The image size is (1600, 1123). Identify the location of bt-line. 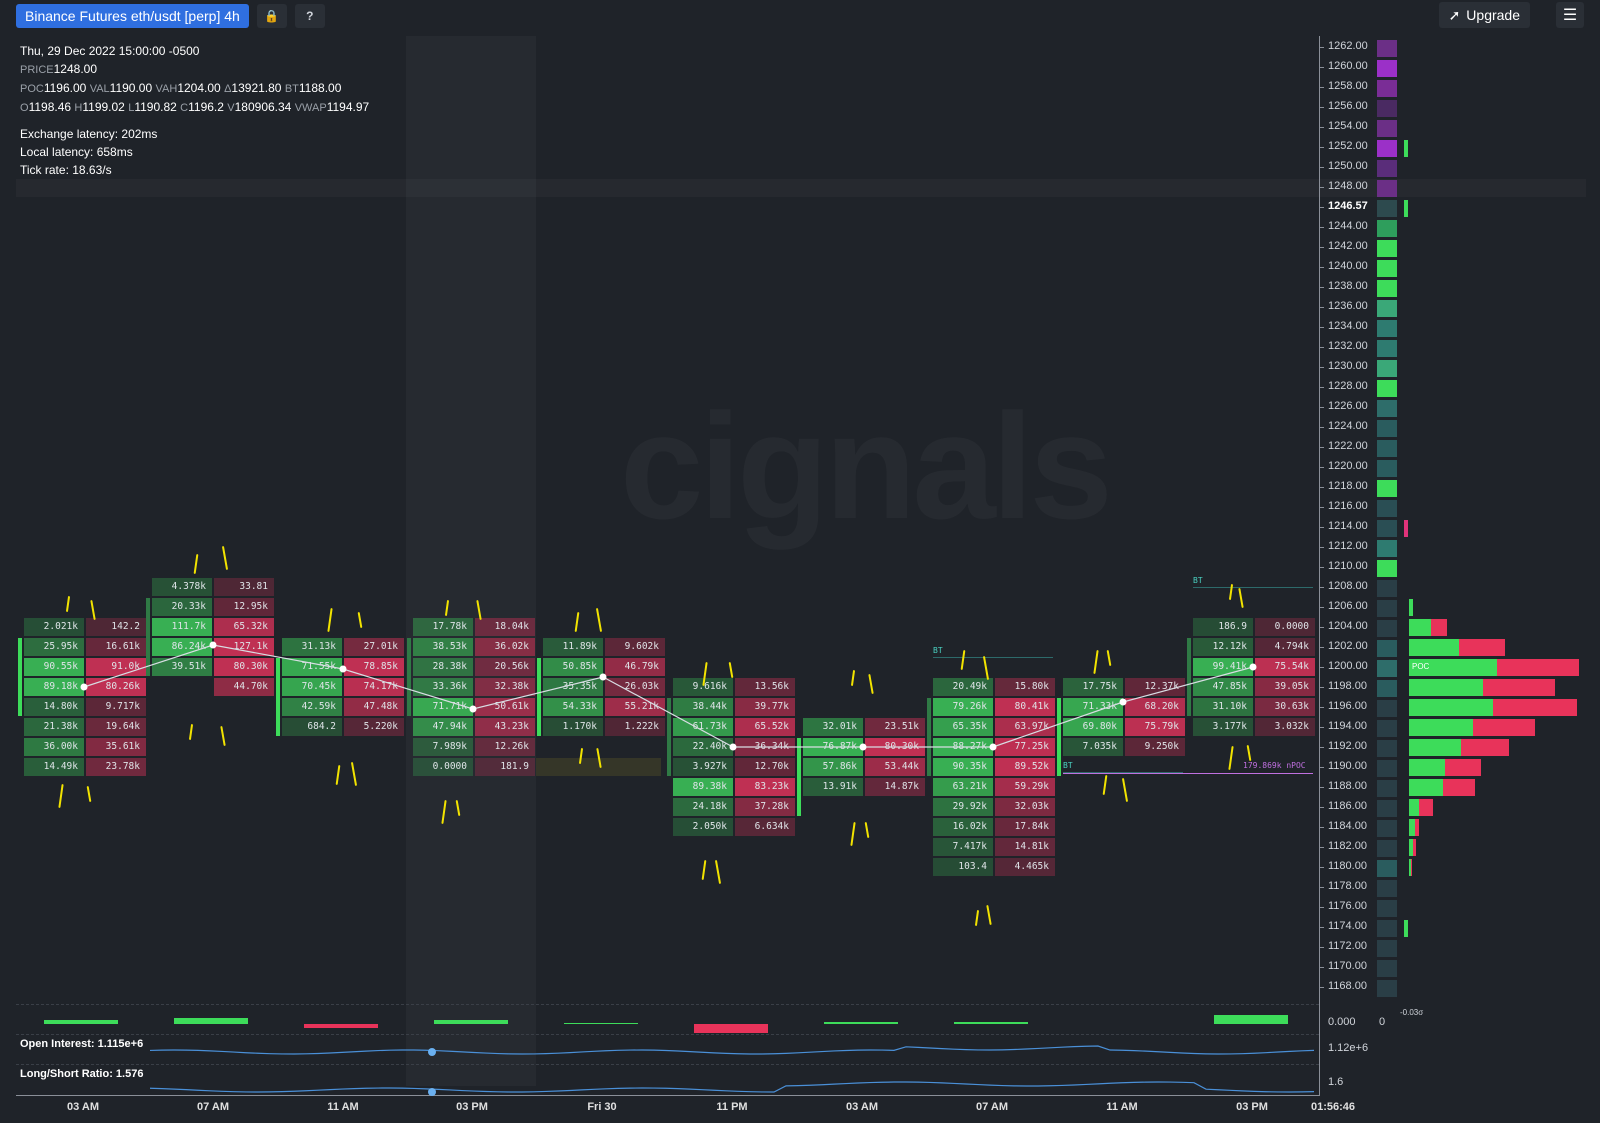
(993, 657).